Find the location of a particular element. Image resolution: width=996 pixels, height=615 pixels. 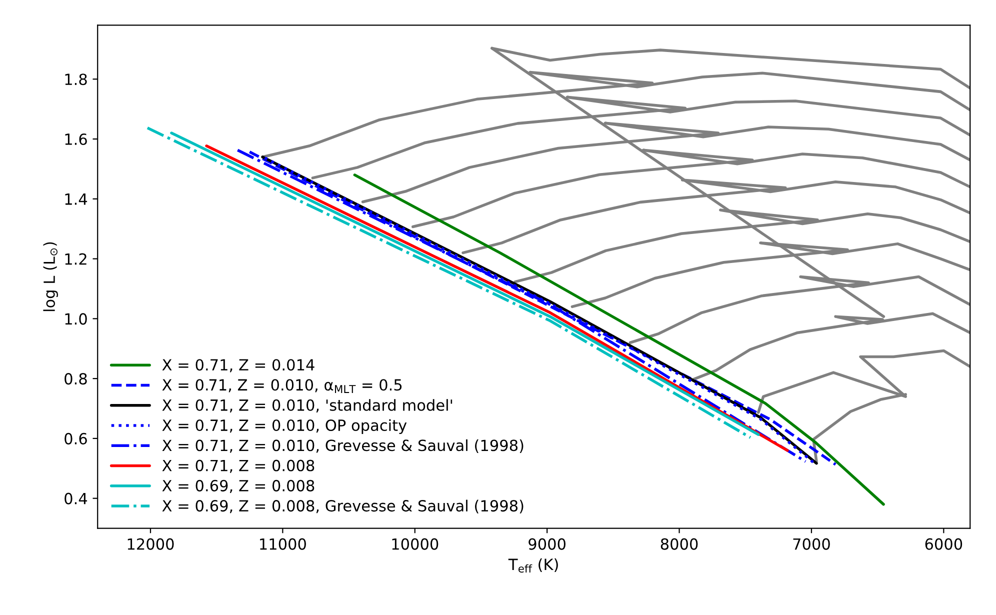

y-tick-label: 0.8 is located at coordinates (75, 379).